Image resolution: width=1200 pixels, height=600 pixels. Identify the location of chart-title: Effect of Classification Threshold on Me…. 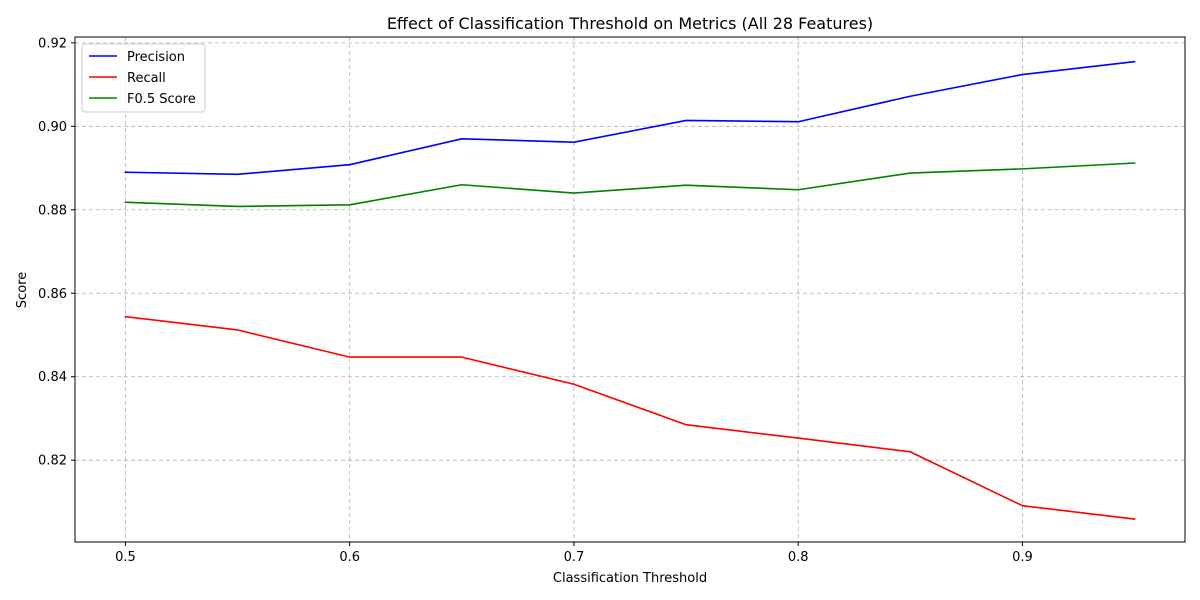
(630, 23).